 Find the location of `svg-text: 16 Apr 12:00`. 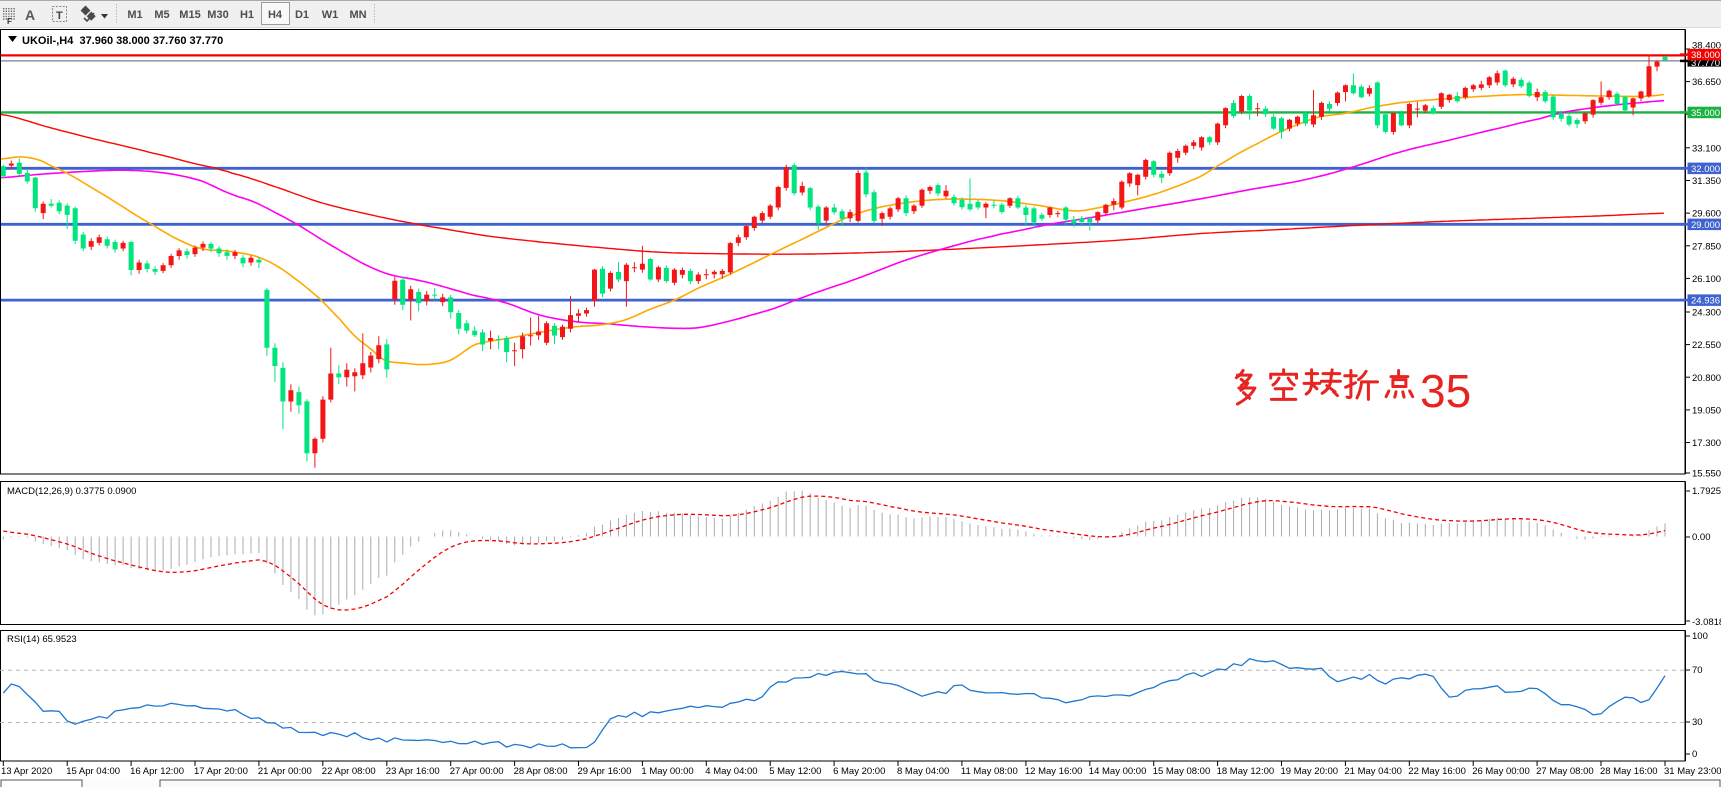

svg-text: 16 Apr 12:00 is located at coordinates (157, 771).